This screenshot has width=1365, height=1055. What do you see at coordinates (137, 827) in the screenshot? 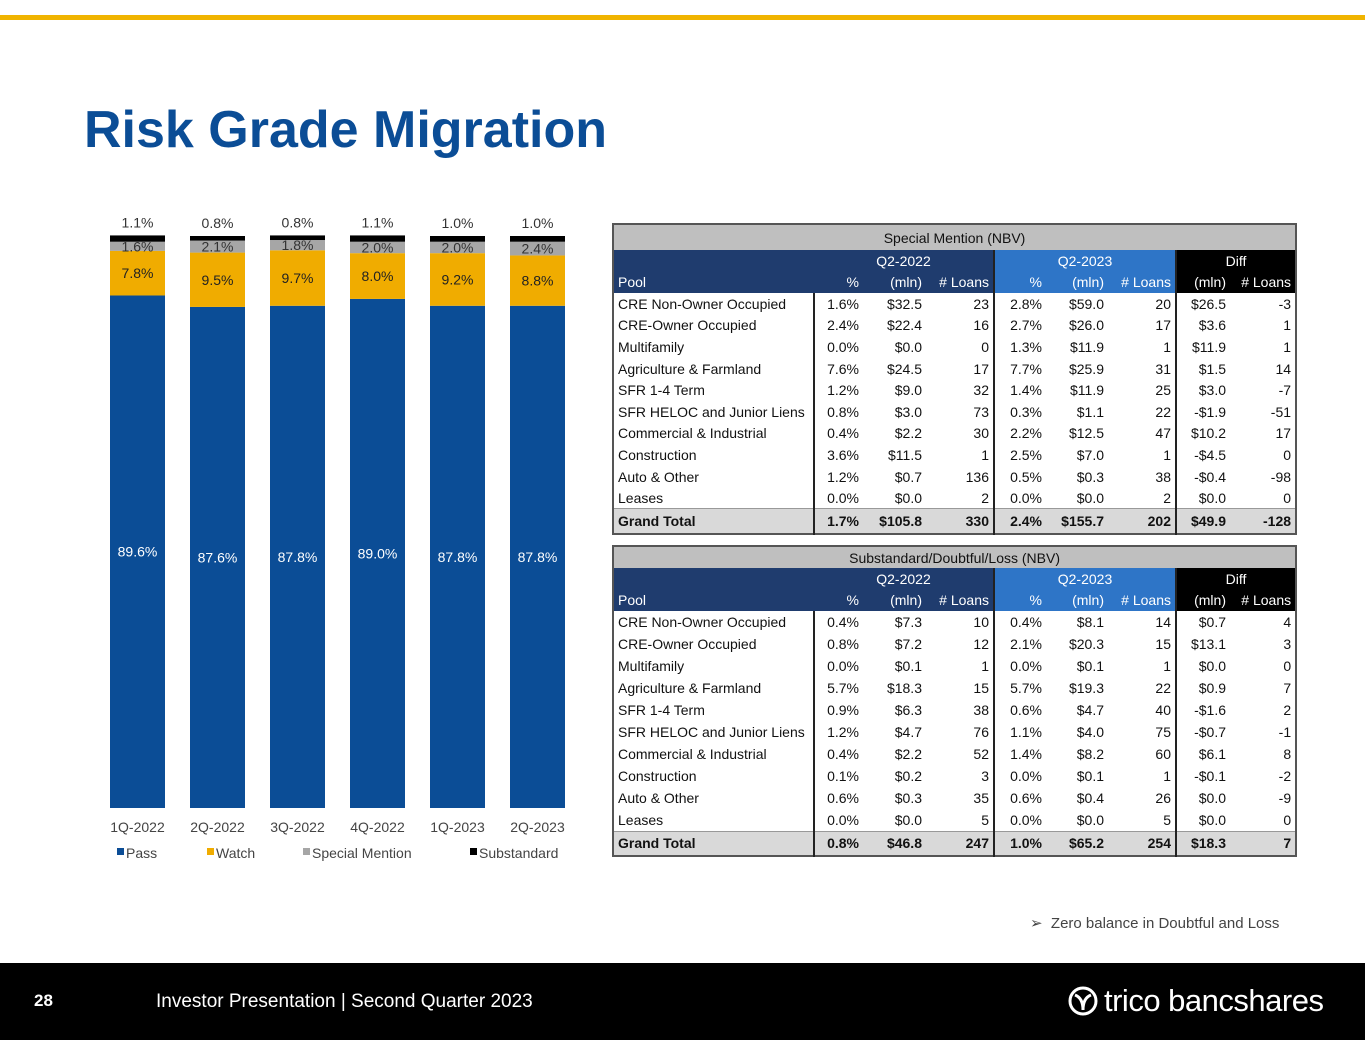
I see `x-tick-label: 1Q-2022` at bounding box center [137, 827].